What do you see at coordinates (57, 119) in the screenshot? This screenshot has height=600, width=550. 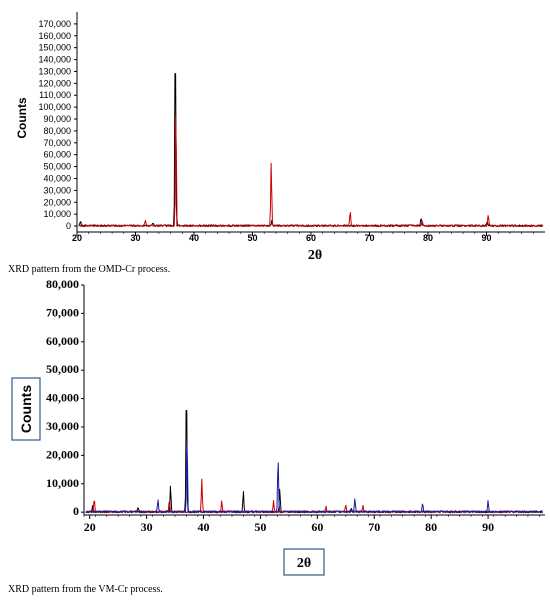 I see `chart1-y-tick-label: 90,000` at bounding box center [57, 119].